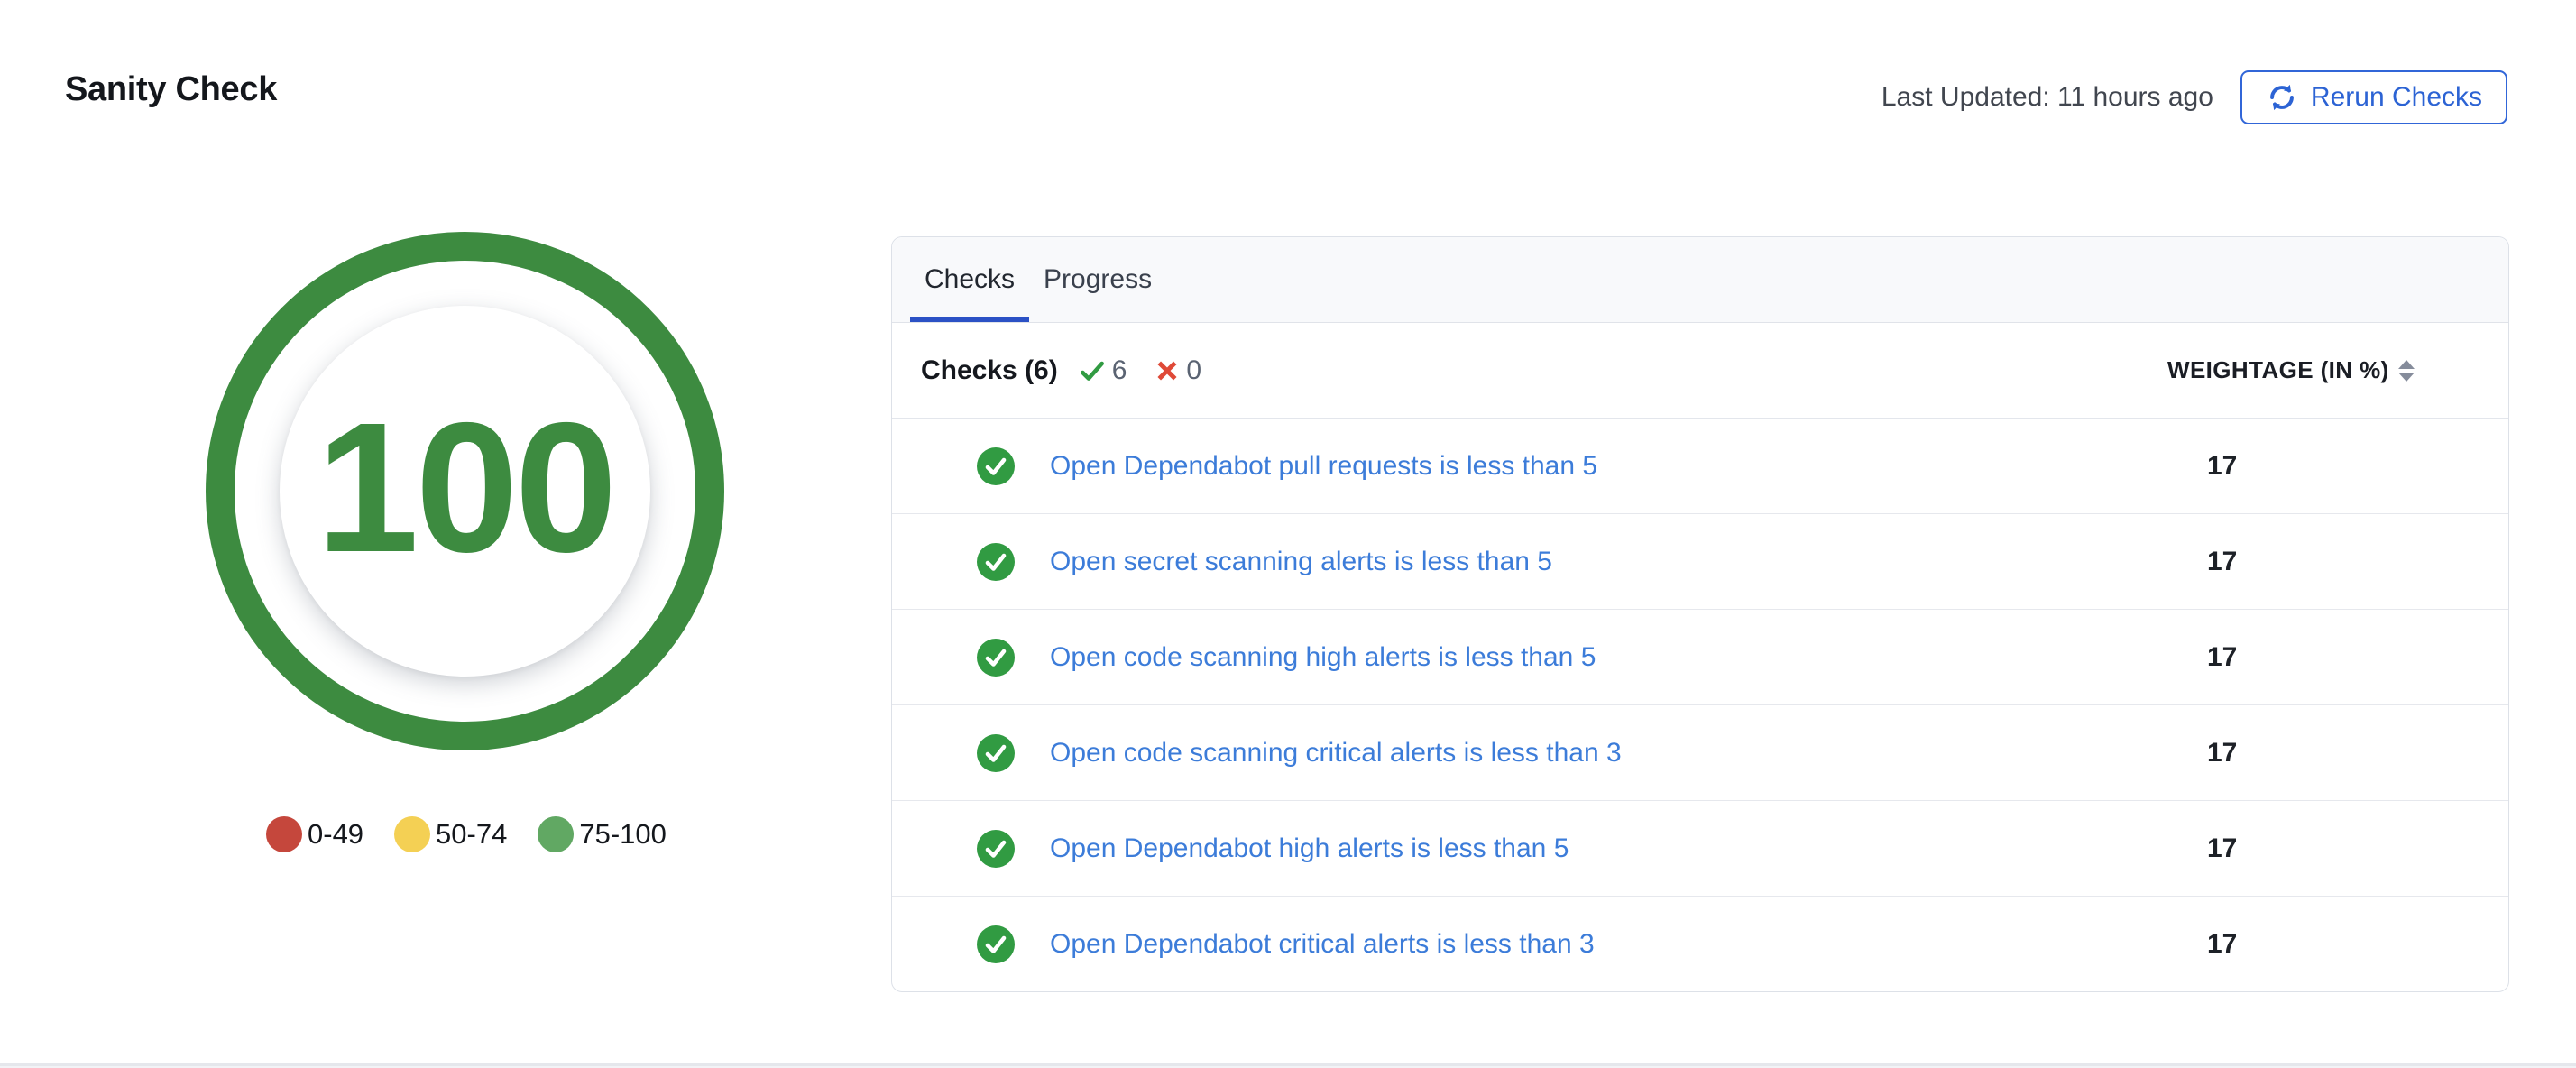  Describe the element at coordinates (284, 834) in the screenshot. I see `legend-dot-red` at that location.